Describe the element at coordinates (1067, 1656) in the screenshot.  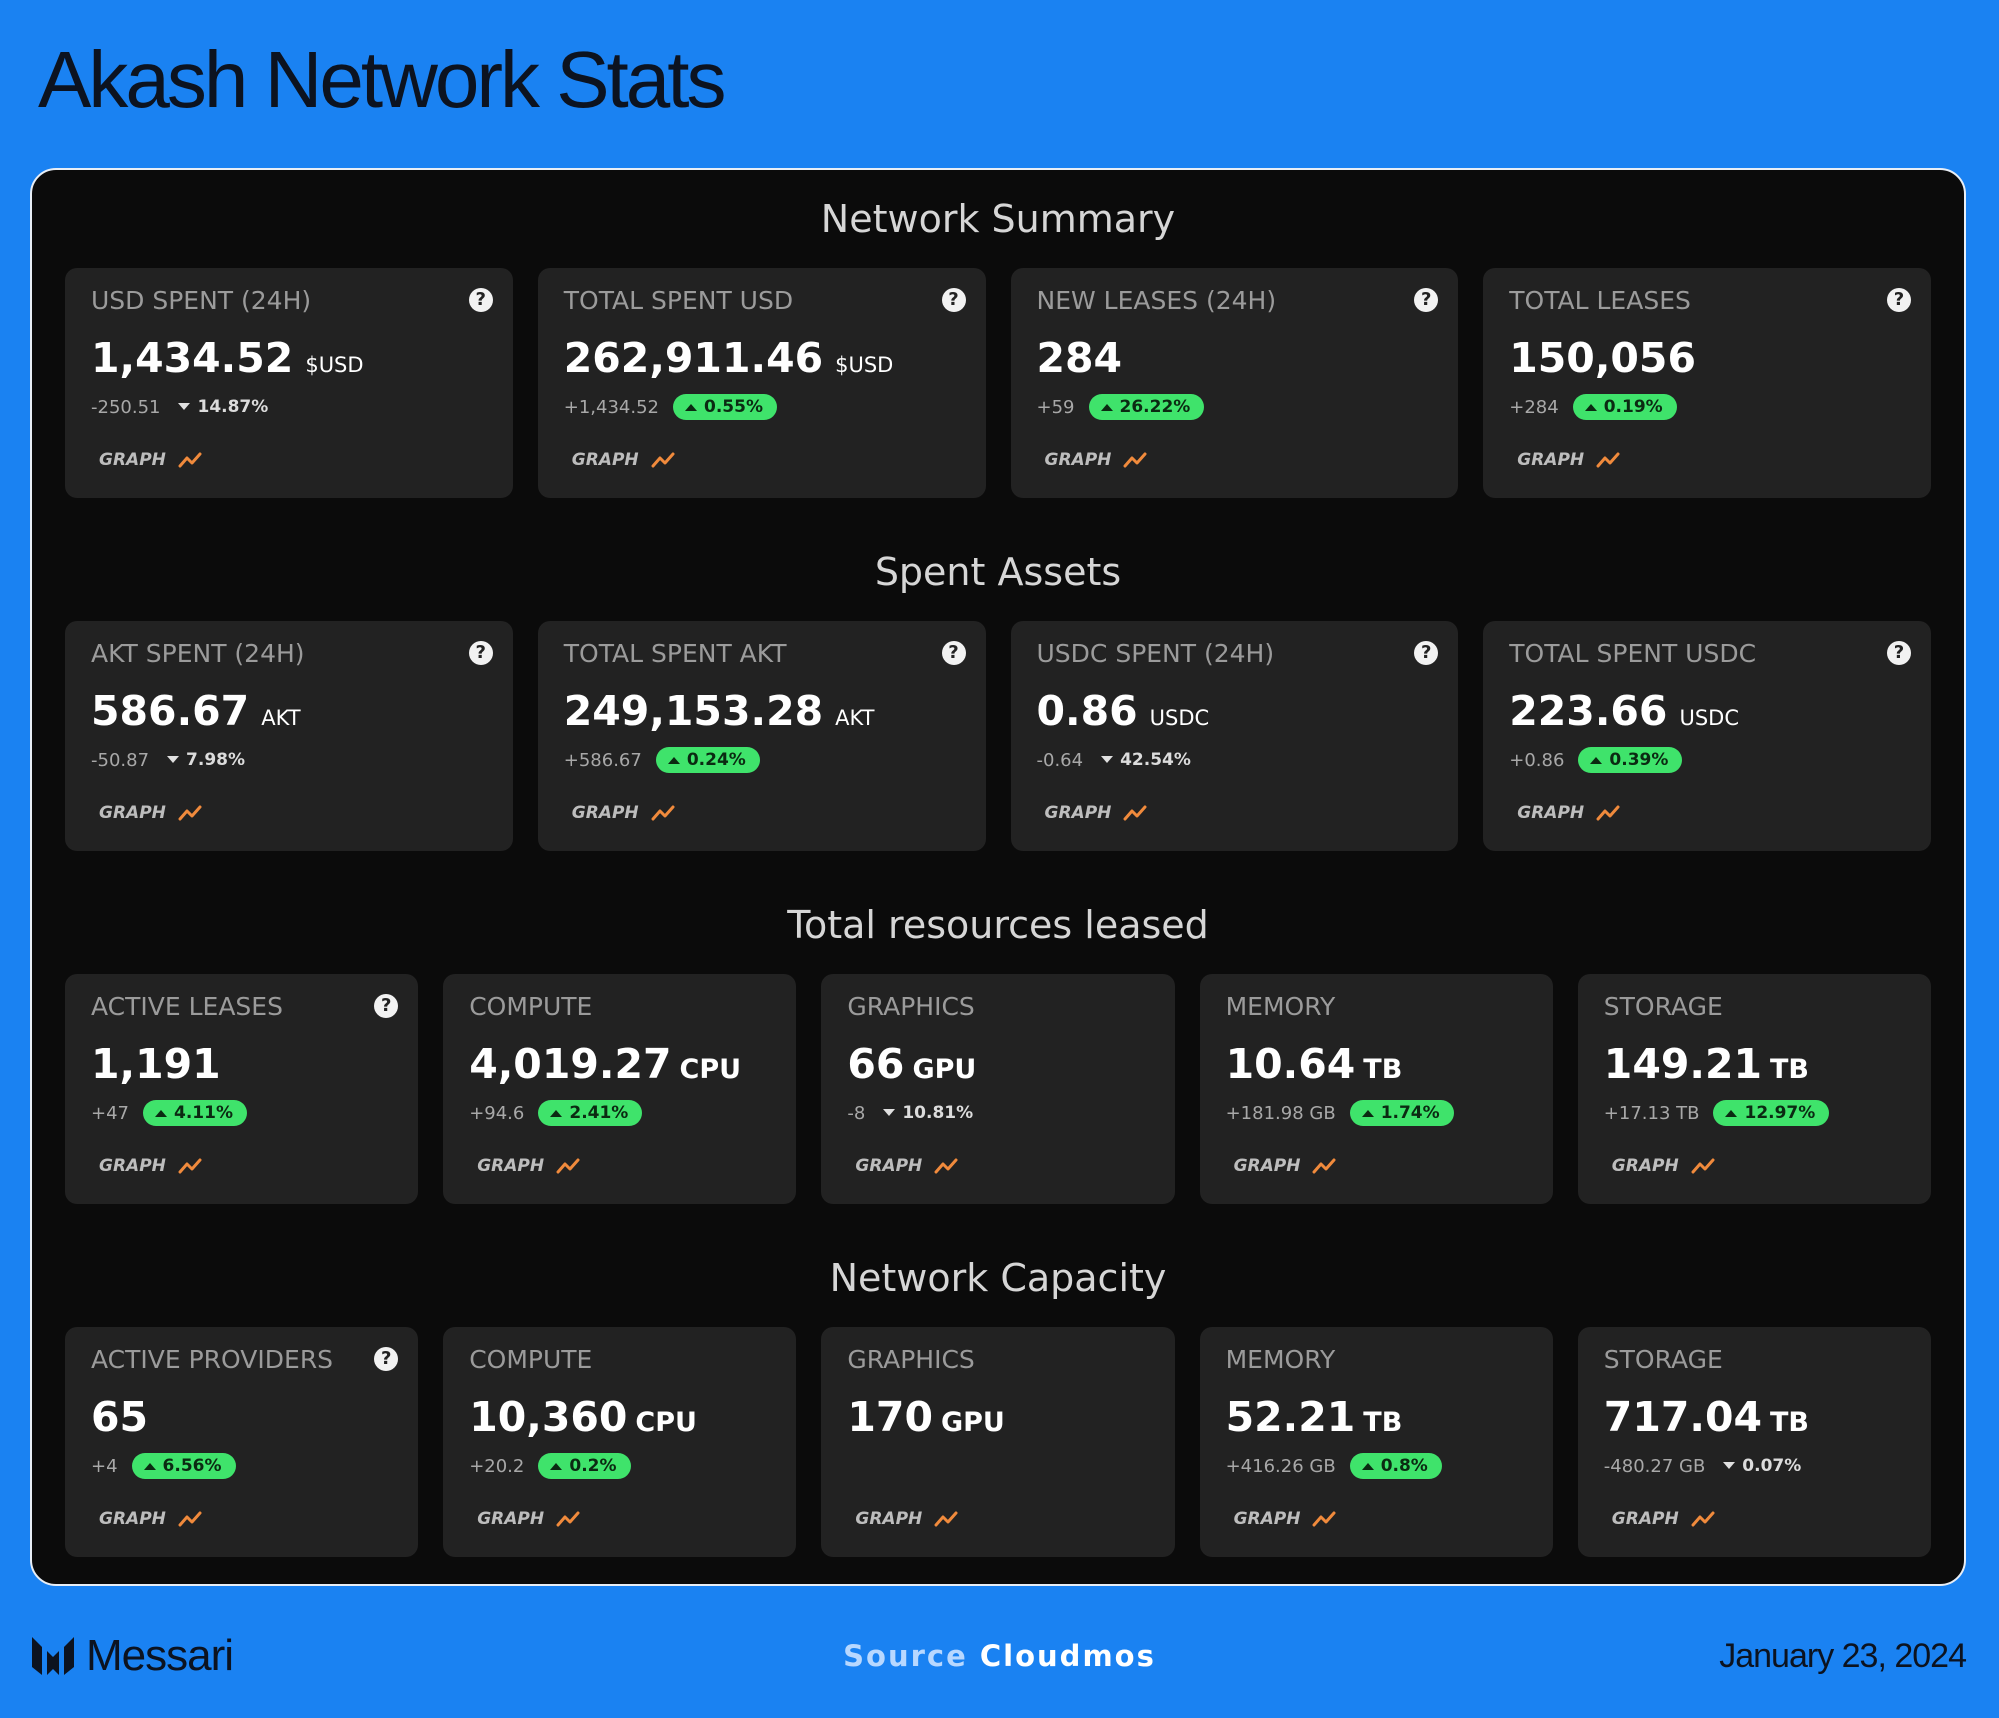
I see `source-name: Cloudmos` at that location.